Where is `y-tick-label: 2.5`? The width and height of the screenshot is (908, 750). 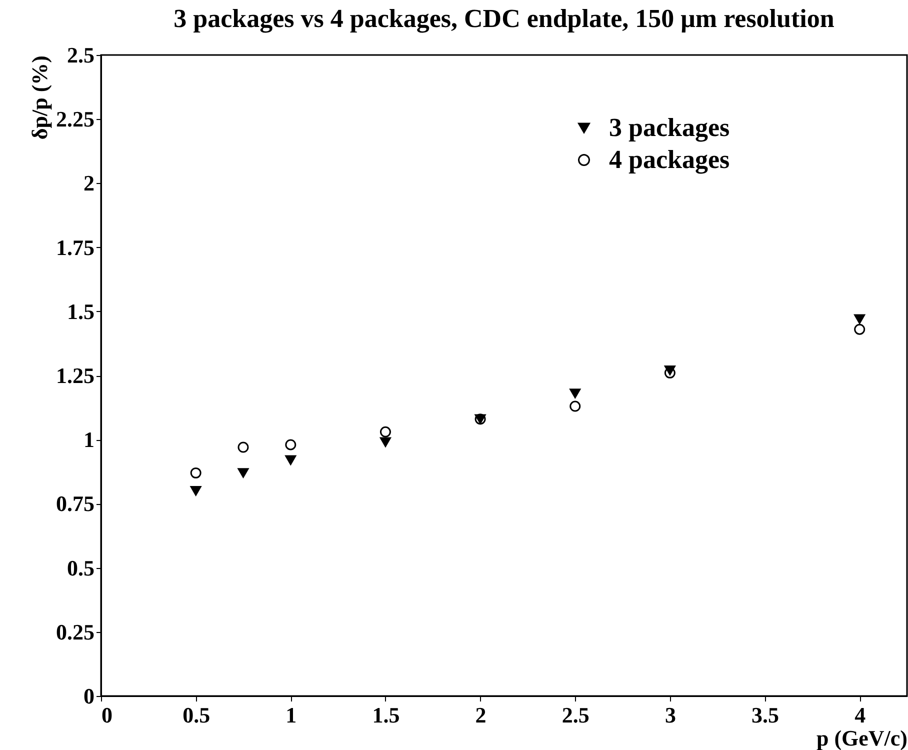 y-tick-label: 2.5 is located at coordinates (80, 55).